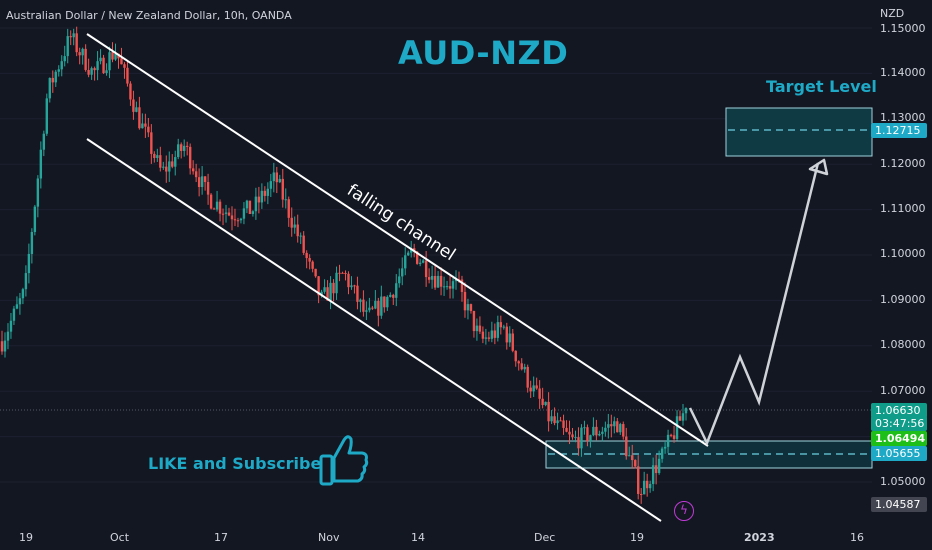 This screenshot has height=550, width=932. What do you see at coordinates (344, 460) in the screenshot?
I see `thumbs-up-icon` at bounding box center [344, 460].